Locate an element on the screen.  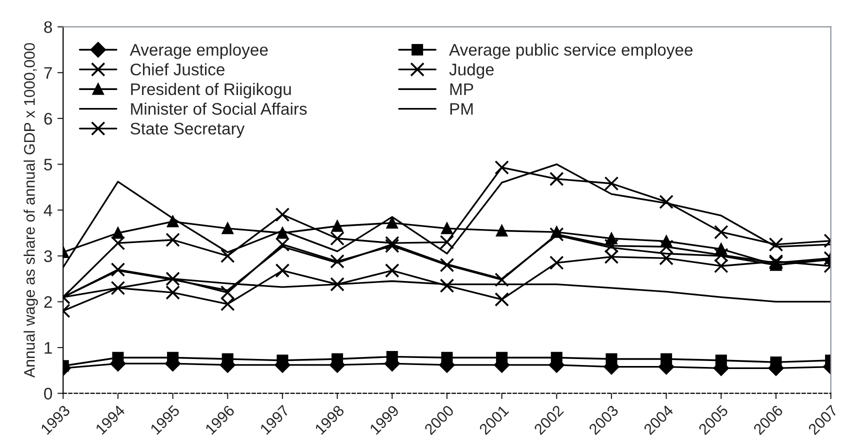
y-tick-label: 6 is located at coordinates (48, 118).